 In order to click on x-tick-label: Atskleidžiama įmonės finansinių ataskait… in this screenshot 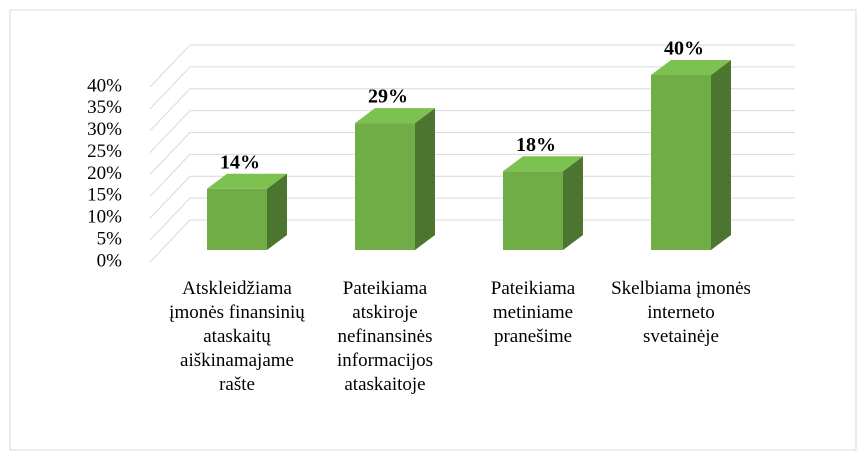, I will do `click(237, 336)`.